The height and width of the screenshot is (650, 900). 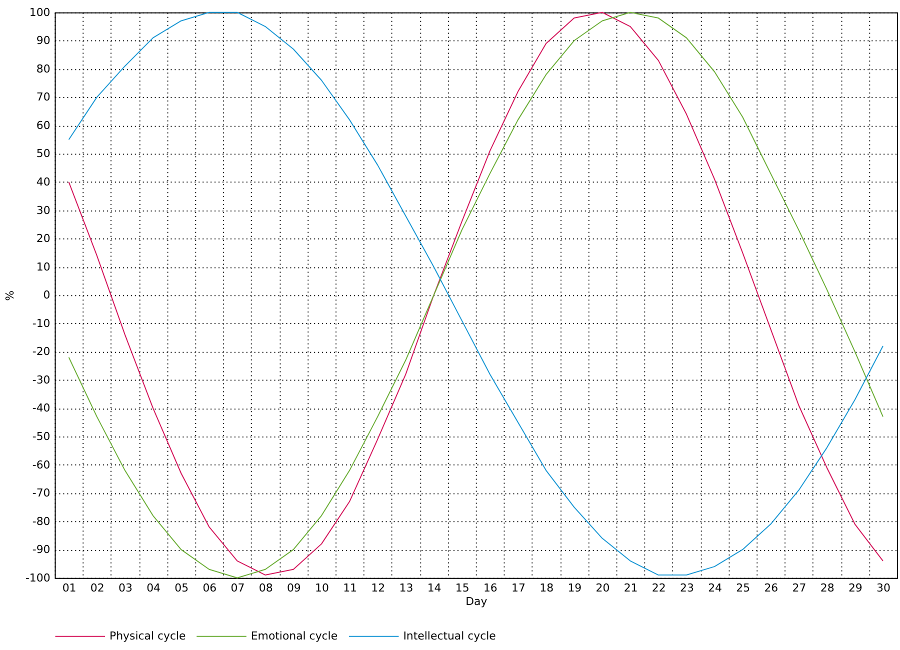 I want to click on x-tick-label: 15, so click(x=462, y=587).